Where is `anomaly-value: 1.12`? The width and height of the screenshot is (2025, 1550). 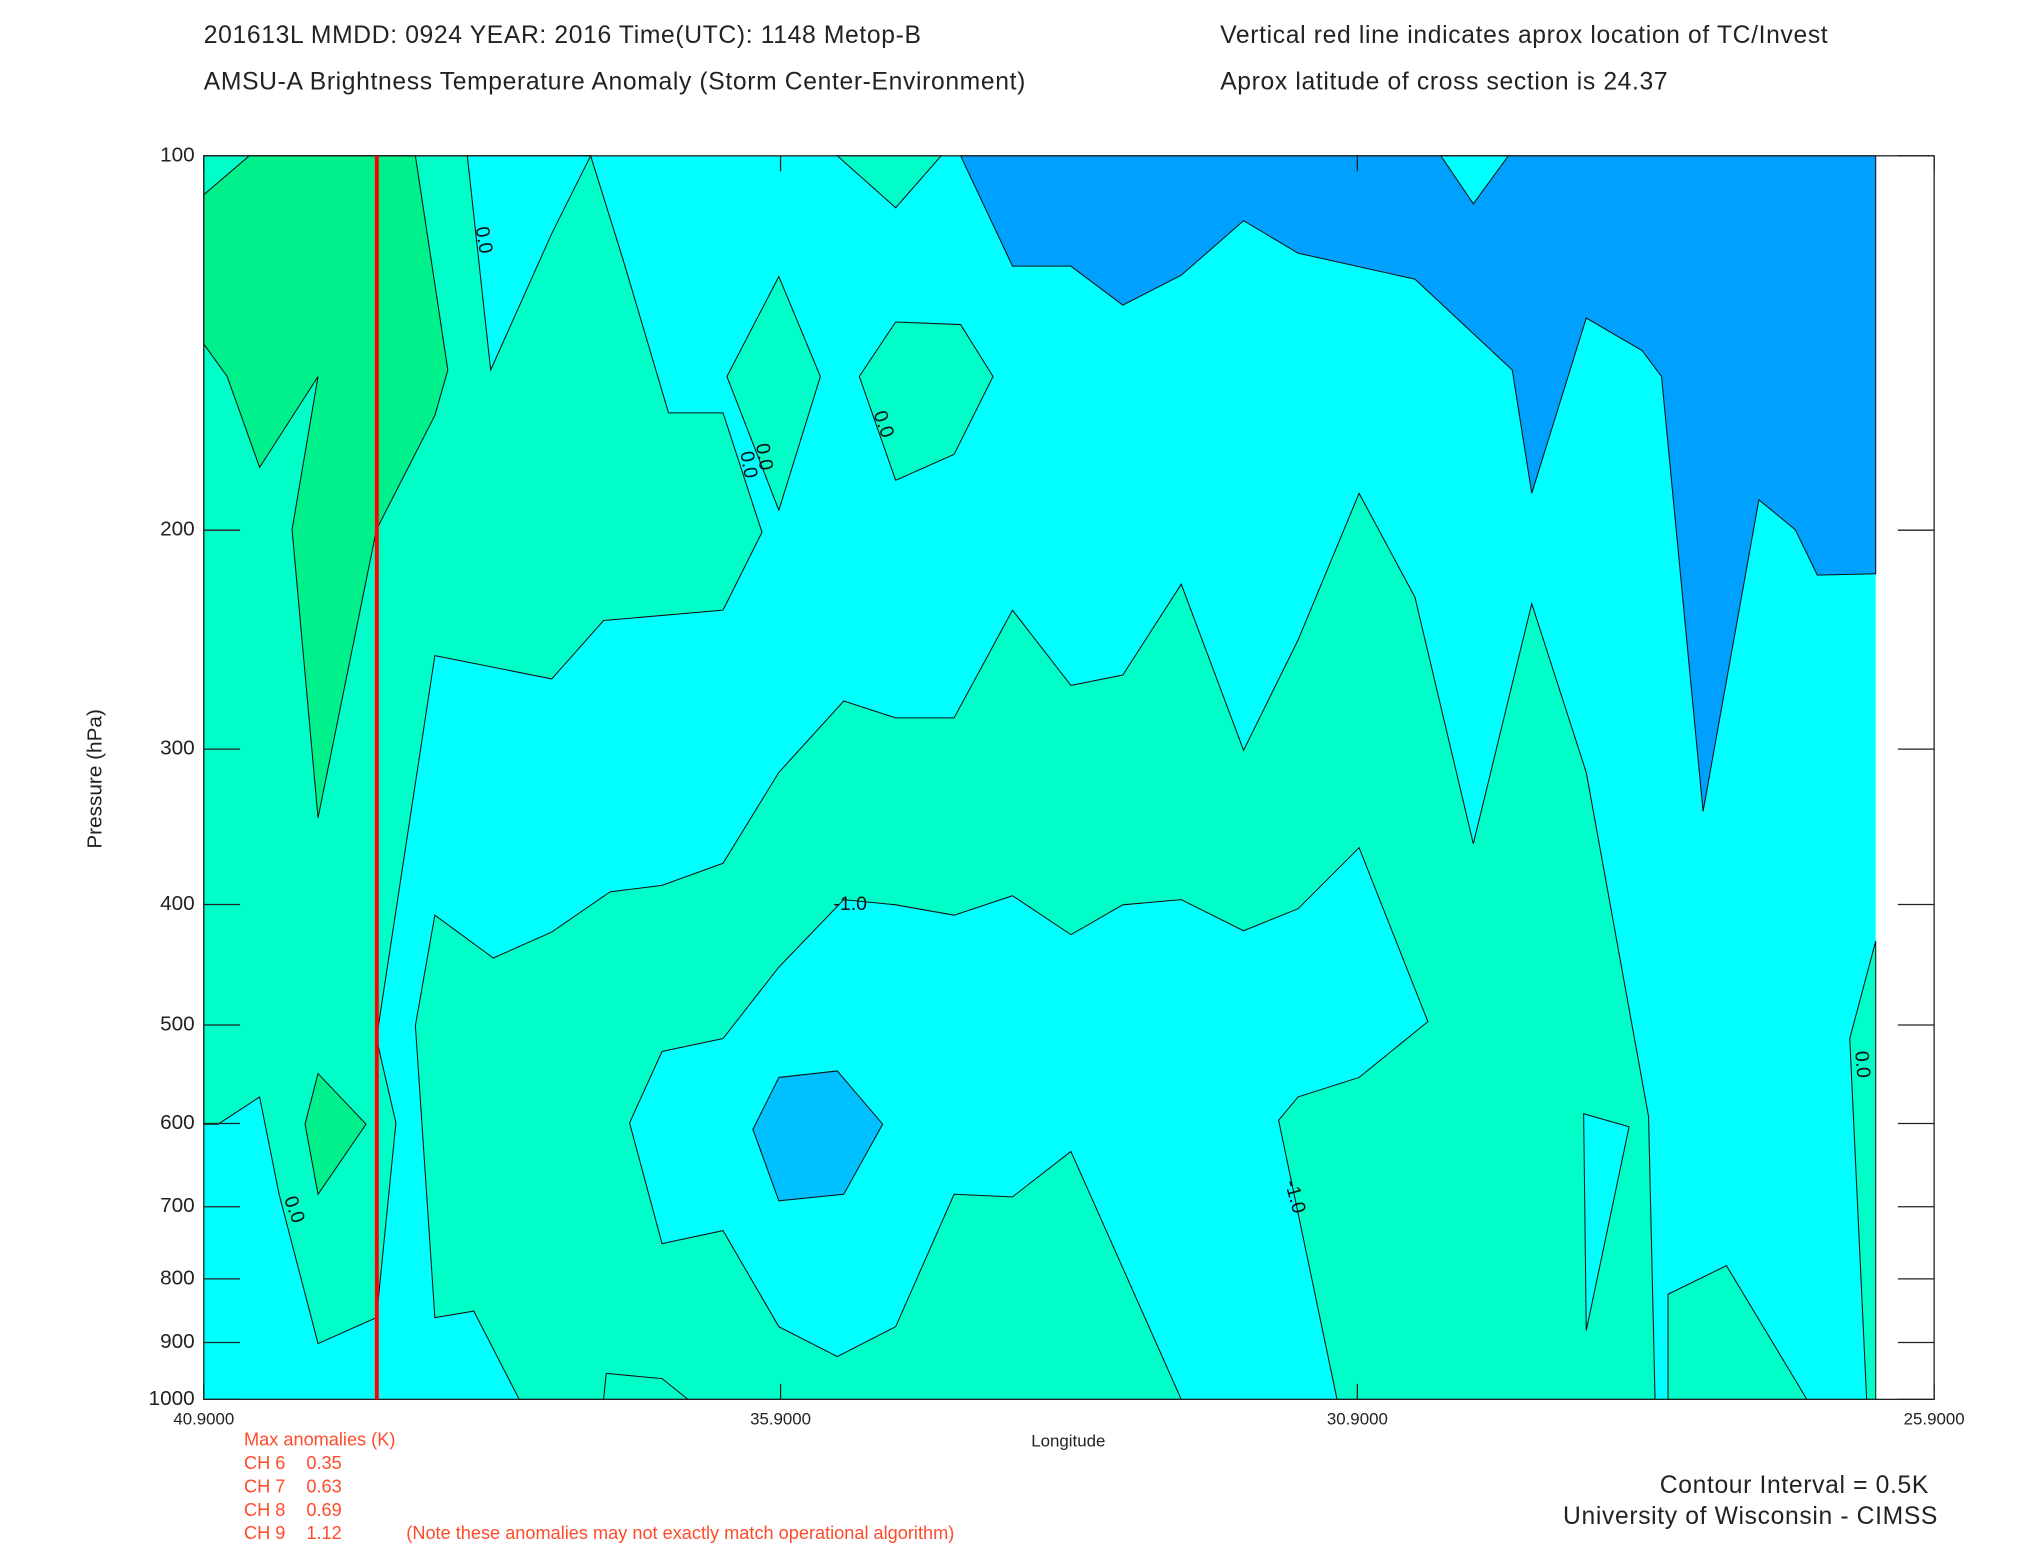 anomaly-value: 1.12 is located at coordinates (323, 1533).